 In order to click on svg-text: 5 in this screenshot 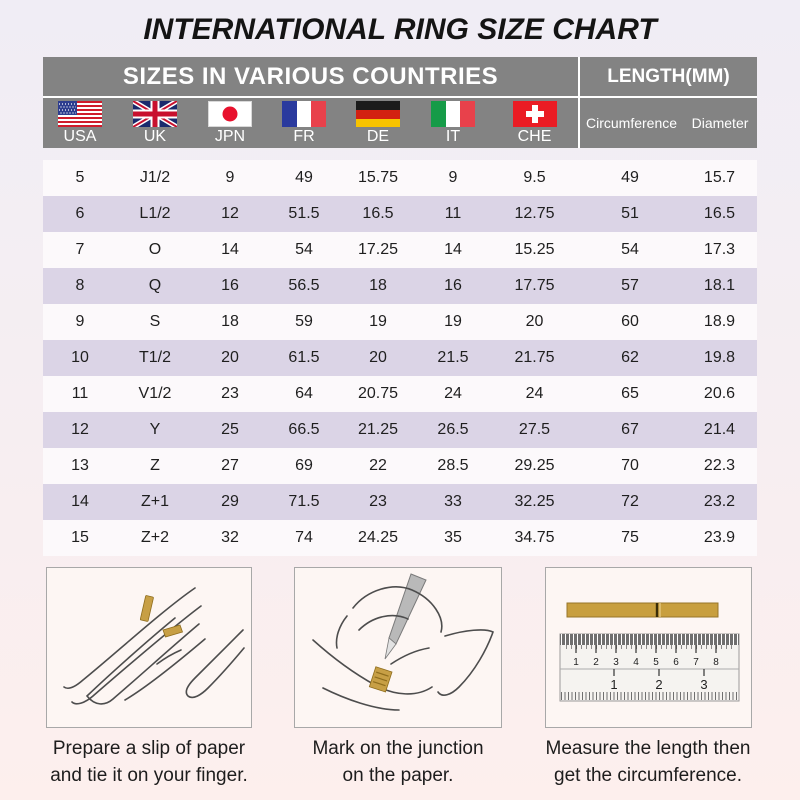, I will do `click(656, 662)`.